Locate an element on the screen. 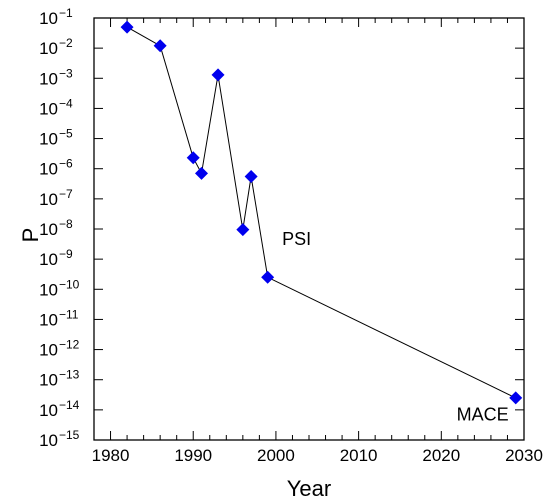 This screenshot has width=555, height=501. y-tick-exponent: −10 is located at coordinates (69, 284).